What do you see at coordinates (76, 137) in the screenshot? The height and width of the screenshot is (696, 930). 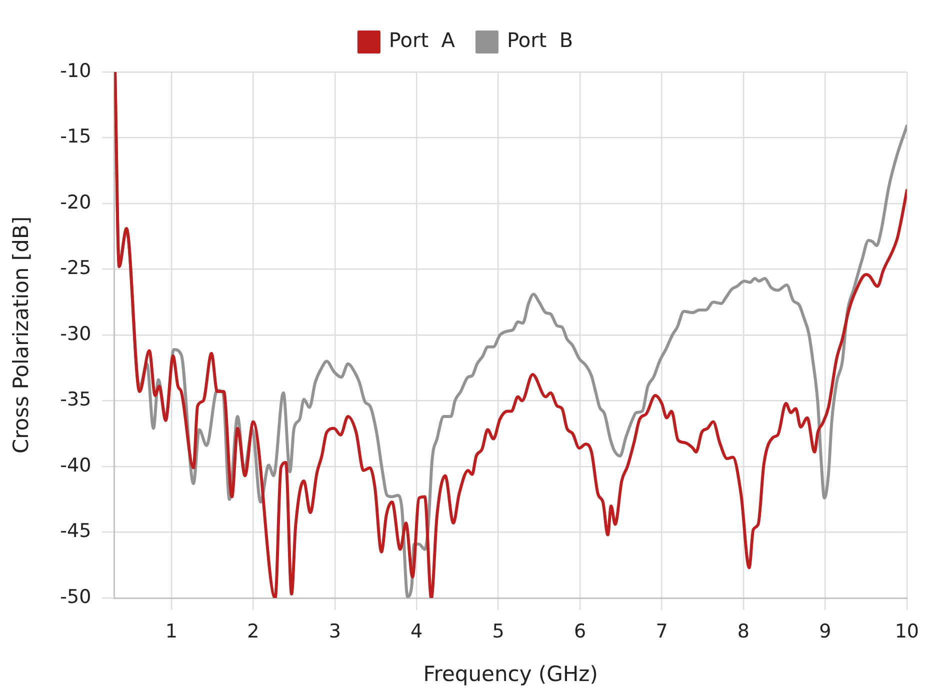 I see `y-tick-label: -15` at bounding box center [76, 137].